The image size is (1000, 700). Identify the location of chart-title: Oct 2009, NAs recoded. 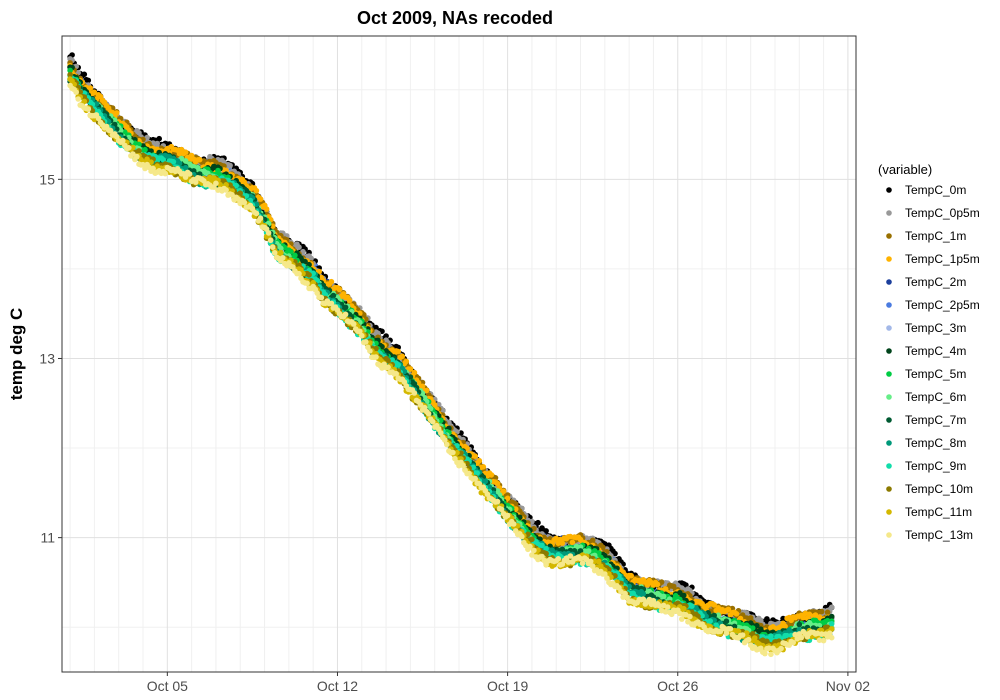
(455, 18).